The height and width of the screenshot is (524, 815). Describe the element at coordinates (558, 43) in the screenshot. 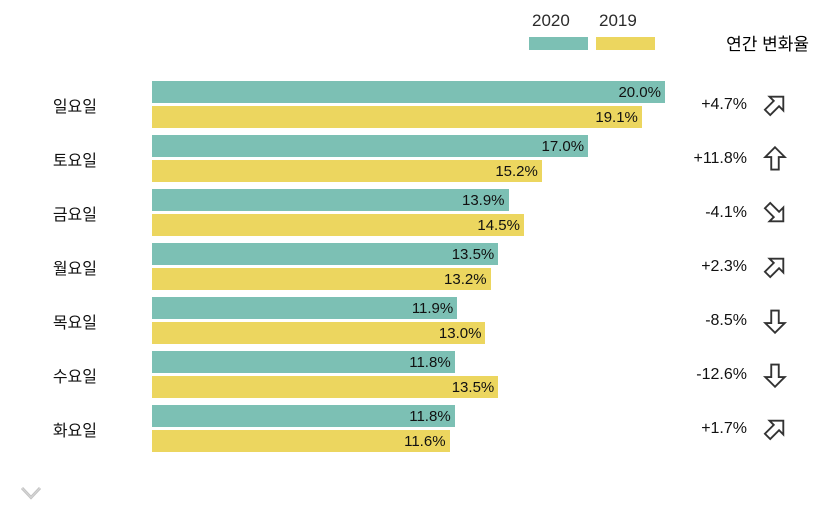

I see `legend-swatch-2020` at that location.